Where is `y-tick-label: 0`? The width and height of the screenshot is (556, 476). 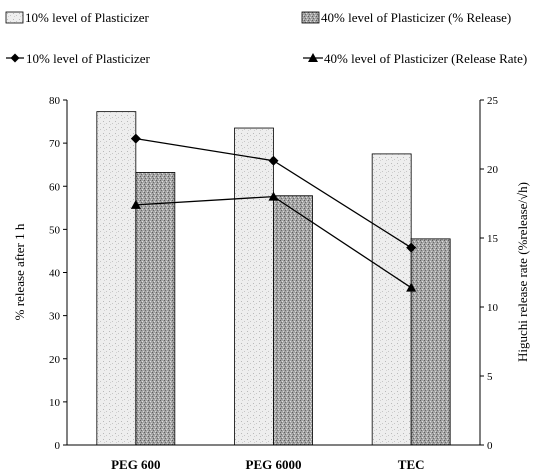 y-tick-label: 0 is located at coordinates (58, 446).